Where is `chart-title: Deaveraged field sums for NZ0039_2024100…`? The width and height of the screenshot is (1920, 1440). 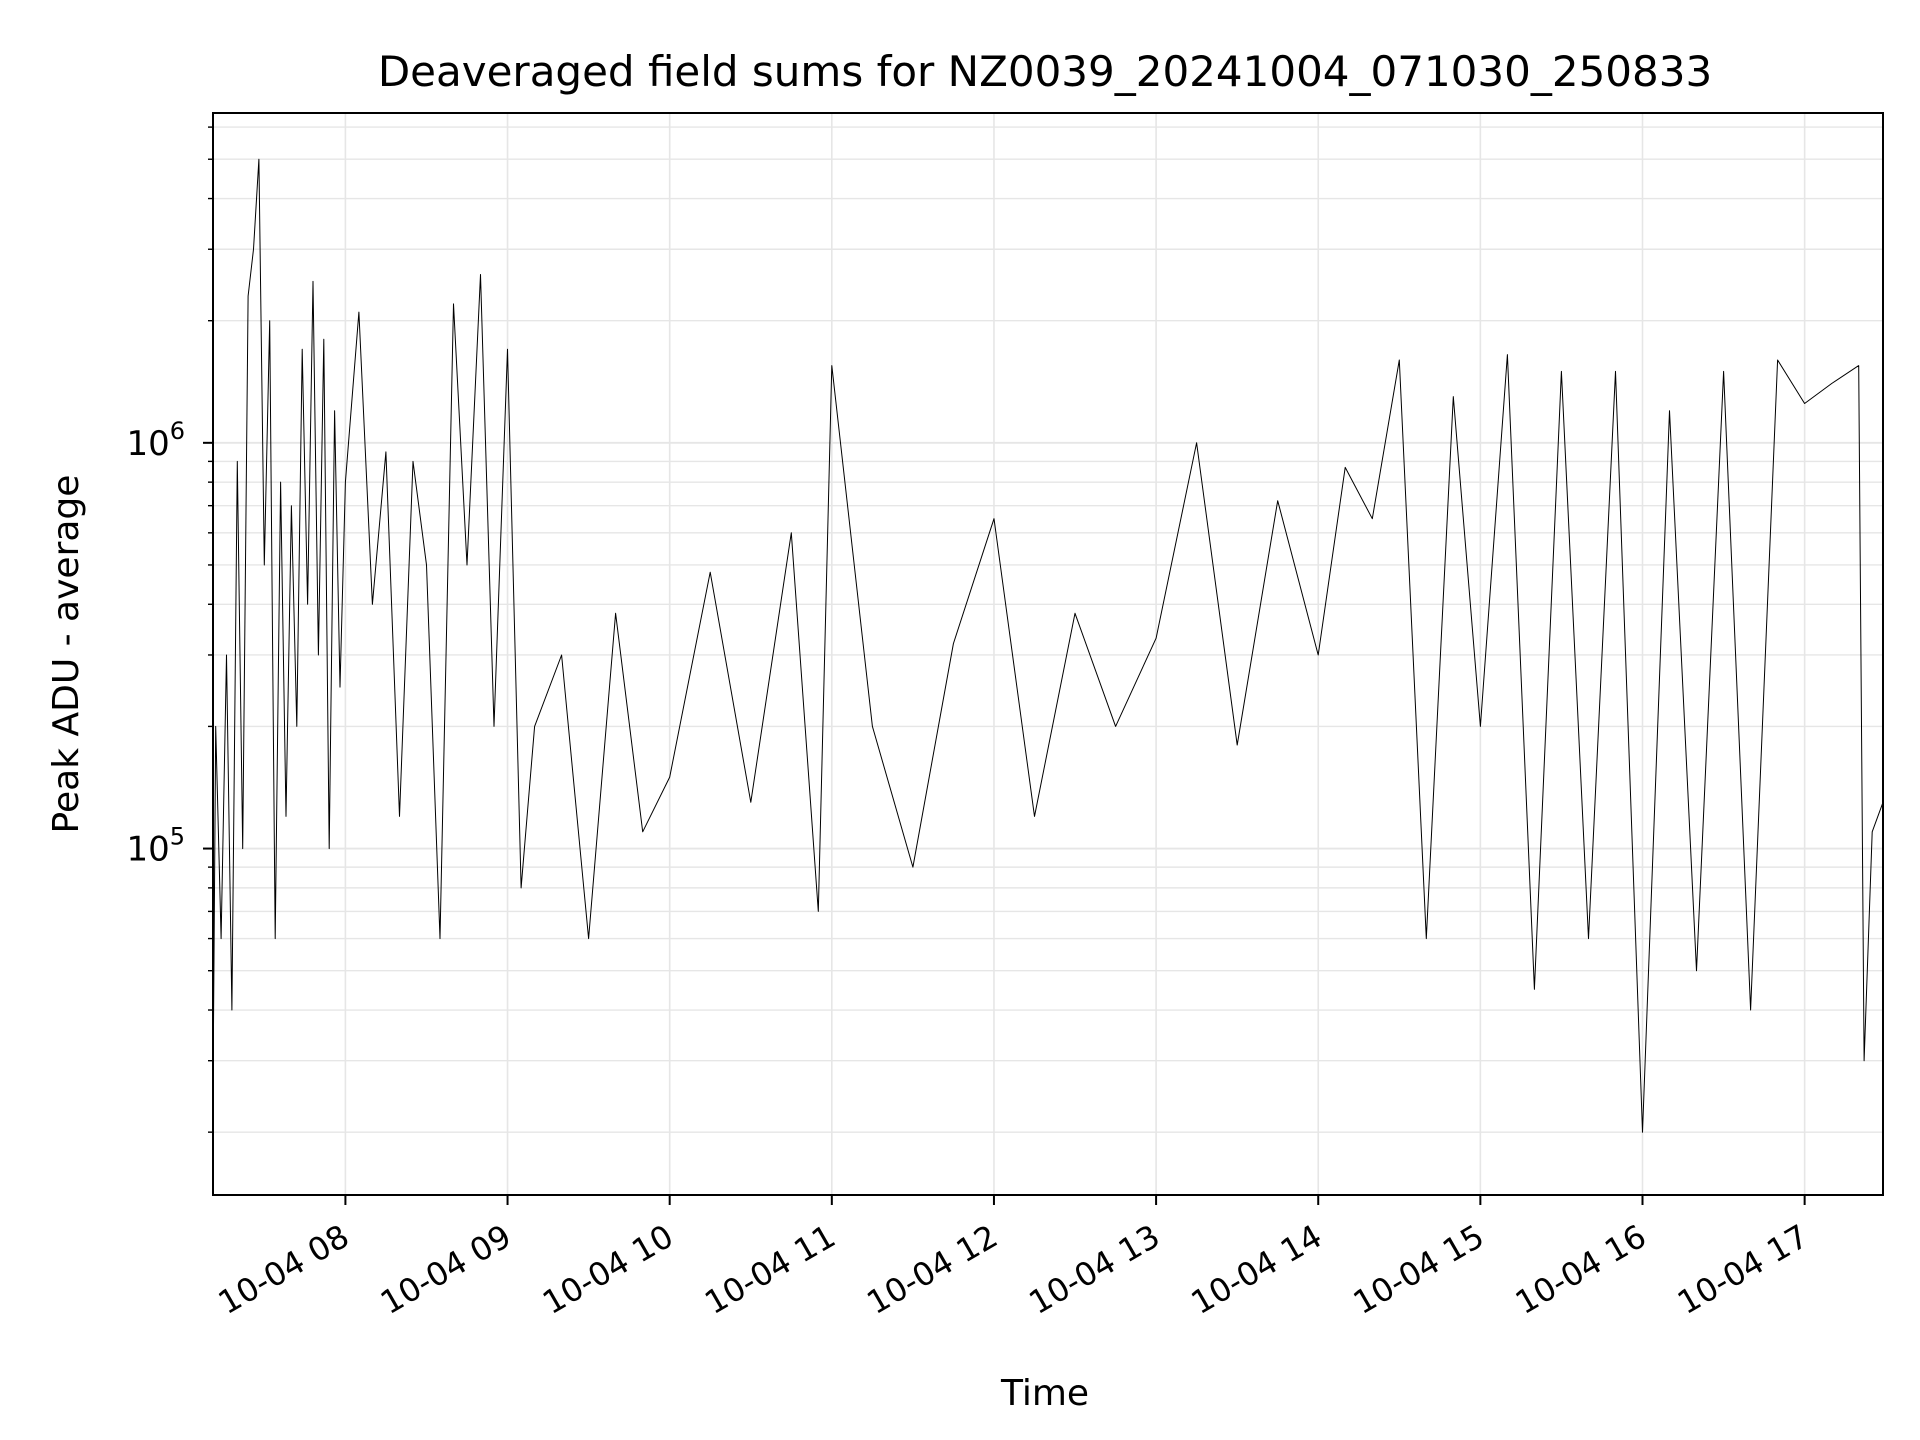
chart-title: Deaveraged field sums for NZ0039_2024100… is located at coordinates (1045, 71).